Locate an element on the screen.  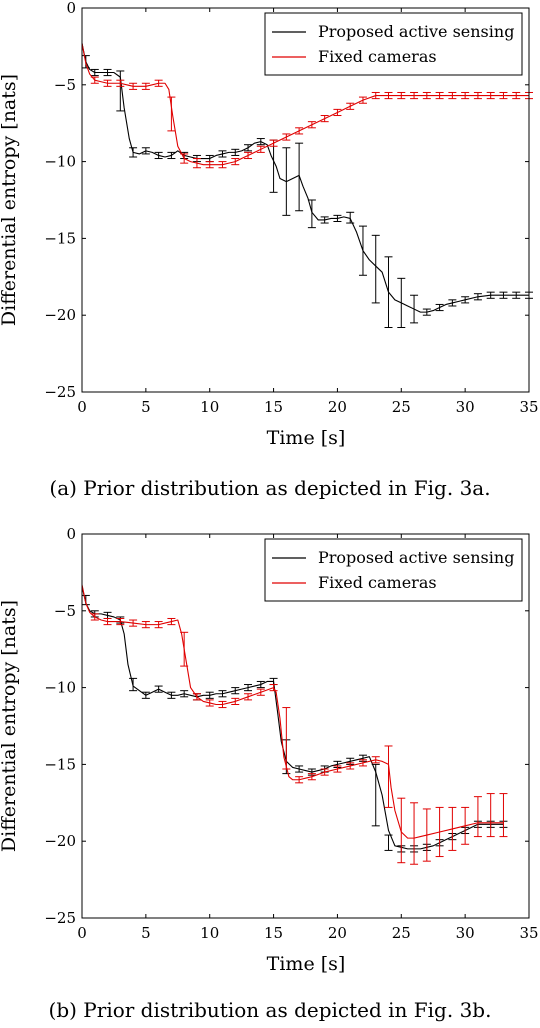
series-fixed is located at coordinates (307, 106).